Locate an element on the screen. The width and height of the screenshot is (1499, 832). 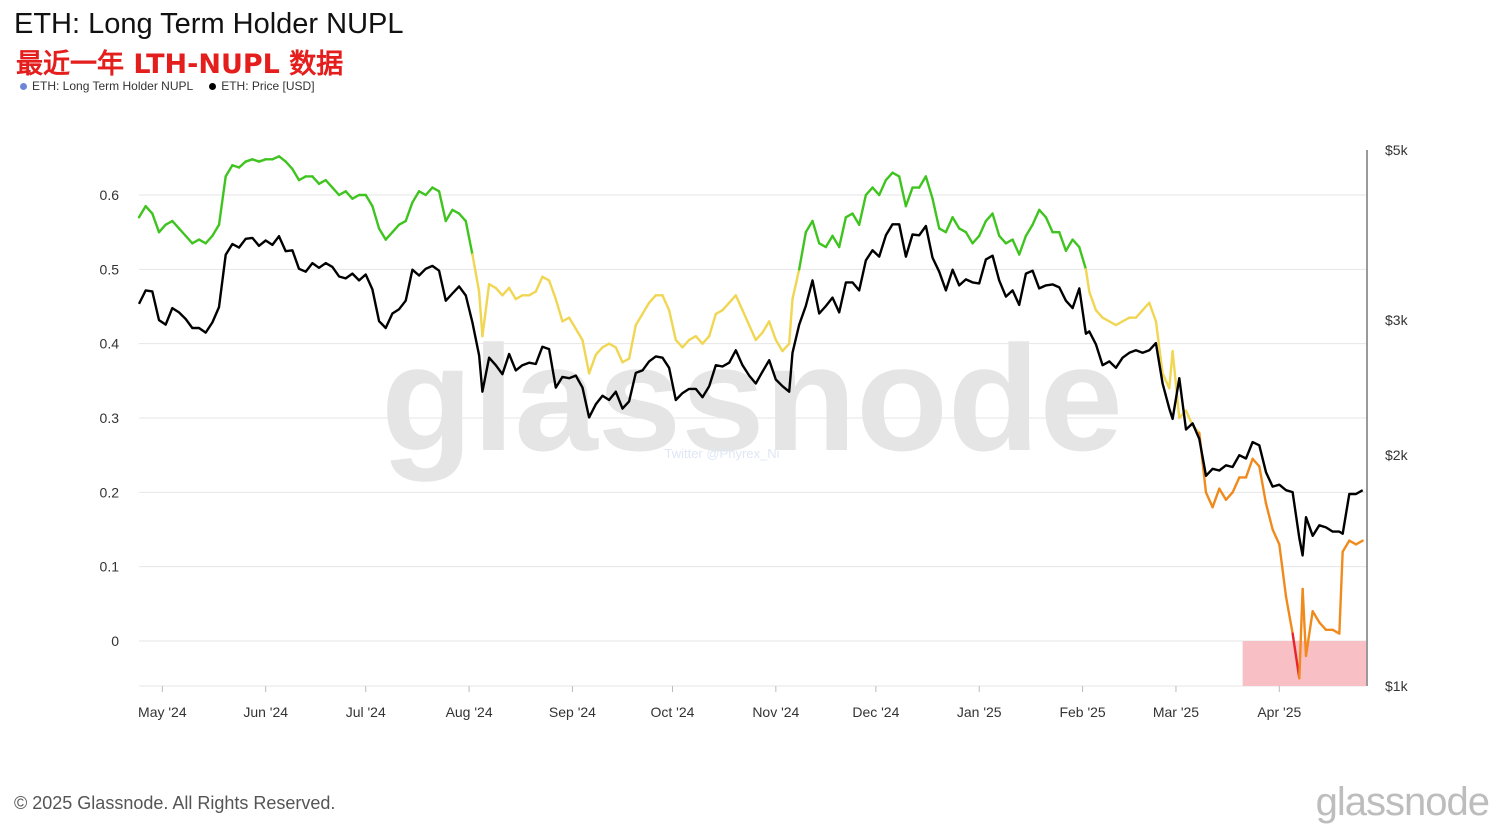
y-tick-label-5: 0.1 is located at coordinates (110, 567).